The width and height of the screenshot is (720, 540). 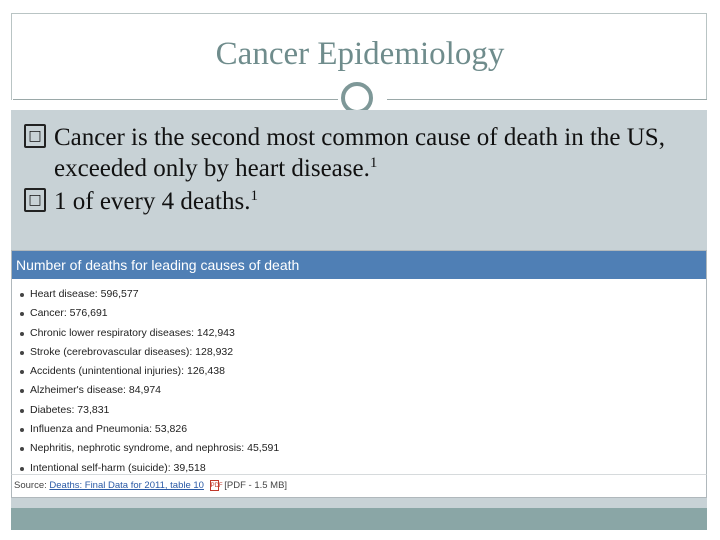 I want to click on circle-ornament-icon, so click(x=357, y=98).